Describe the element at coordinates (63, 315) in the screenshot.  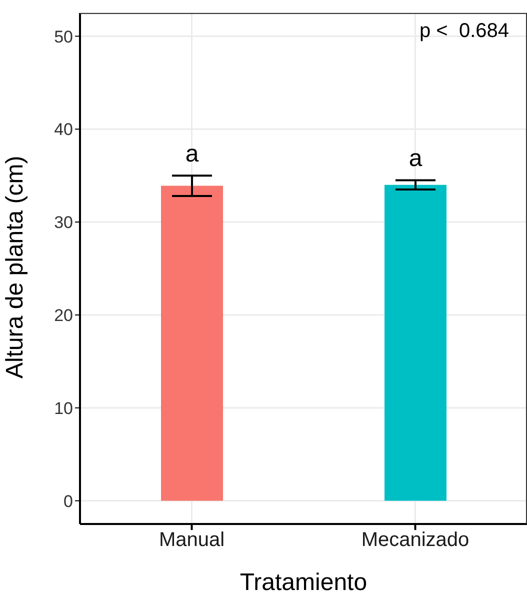
I see `y-tick-label: 20` at that location.